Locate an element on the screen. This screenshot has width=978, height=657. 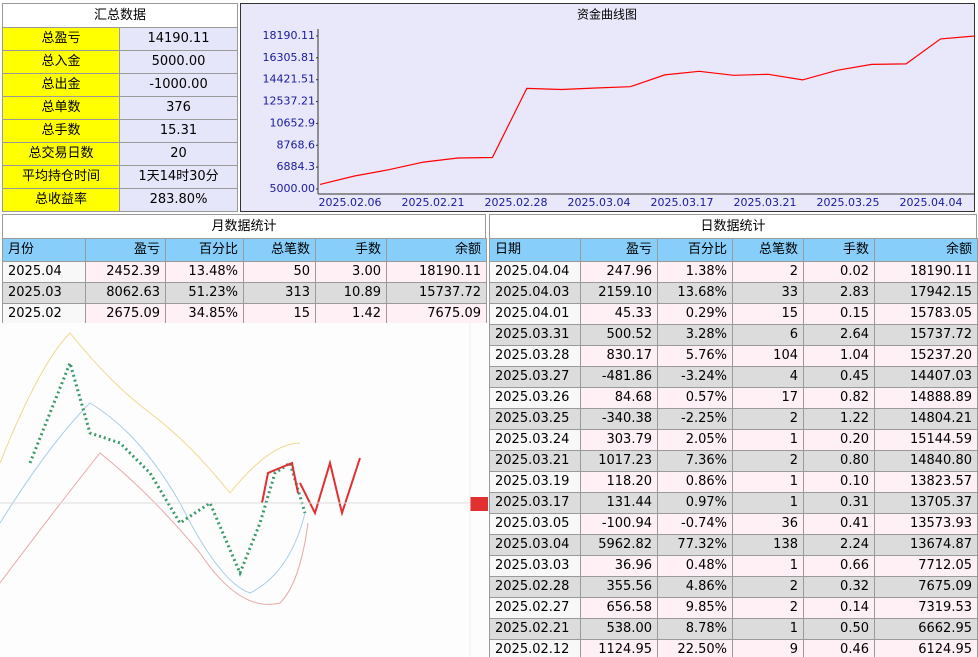
table-cell: 0.10 is located at coordinates (839, 482).